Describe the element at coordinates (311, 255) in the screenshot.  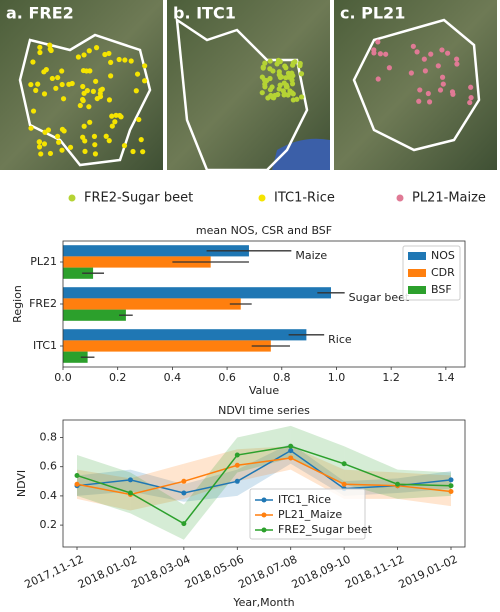
I see `annotation: Maize` at that location.